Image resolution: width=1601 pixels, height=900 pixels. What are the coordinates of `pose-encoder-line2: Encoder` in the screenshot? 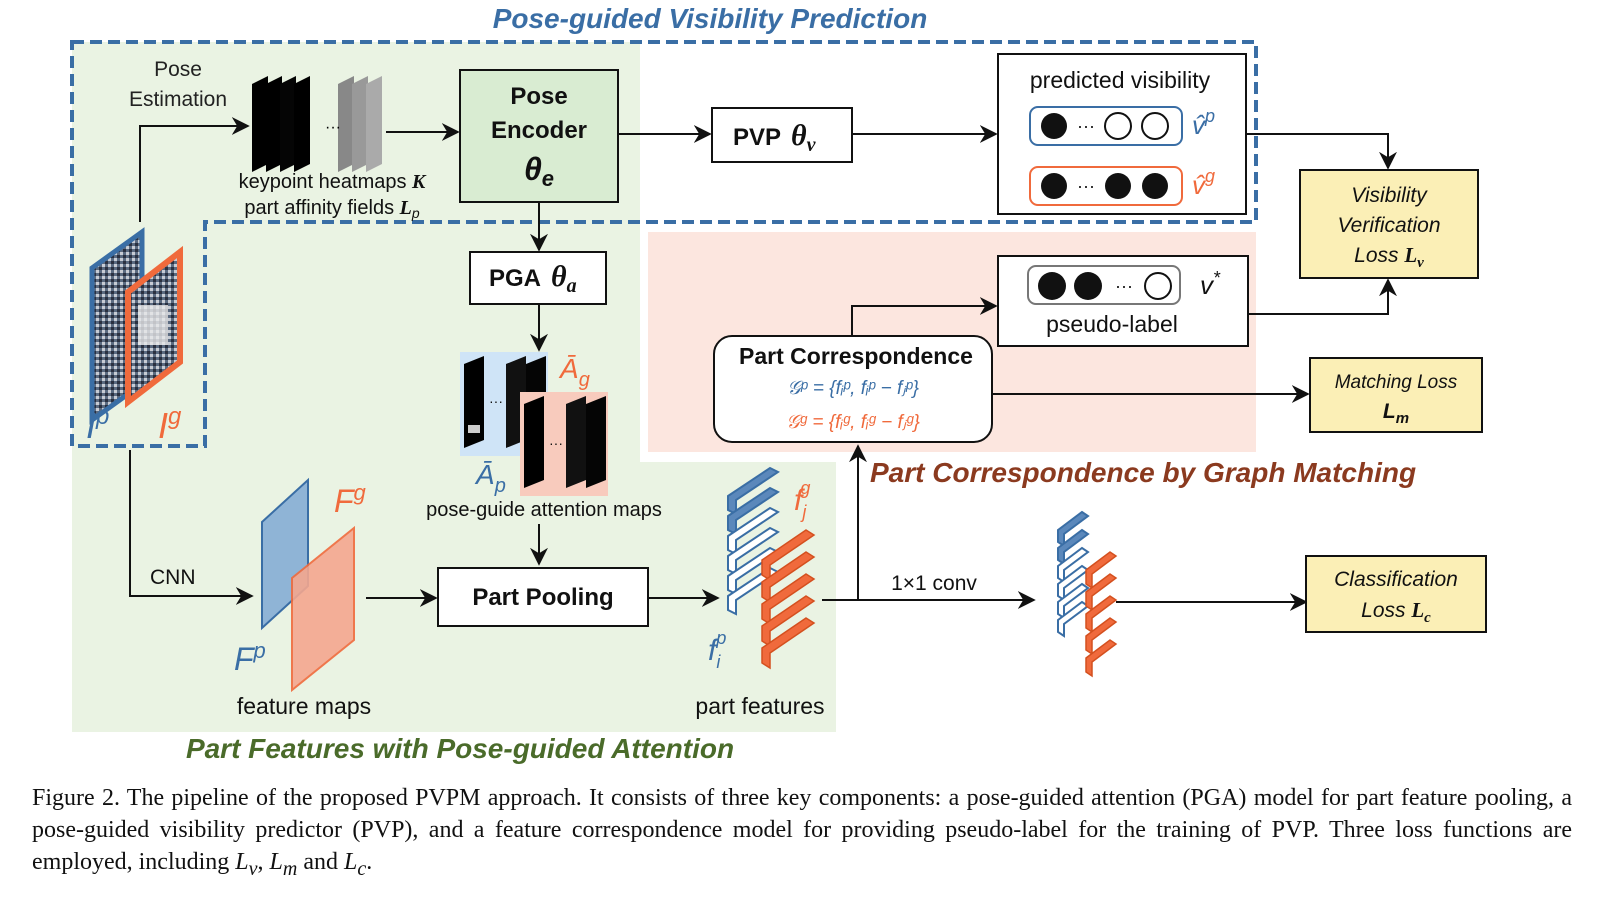 It's located at (539, 130).